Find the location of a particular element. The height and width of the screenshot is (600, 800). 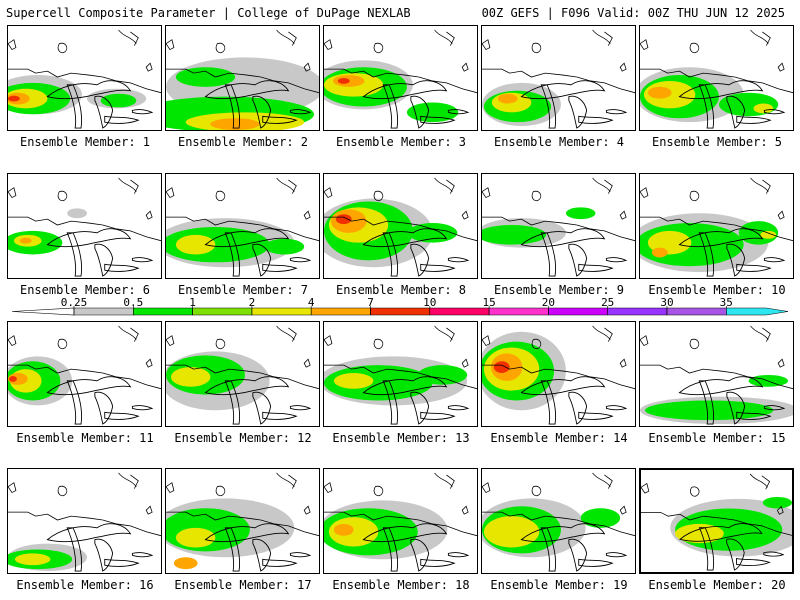

colorbar-svg: 0.25 0.5 1 2 4 7 10 15 20 25 30 35 is located at coordinates (400, 306).